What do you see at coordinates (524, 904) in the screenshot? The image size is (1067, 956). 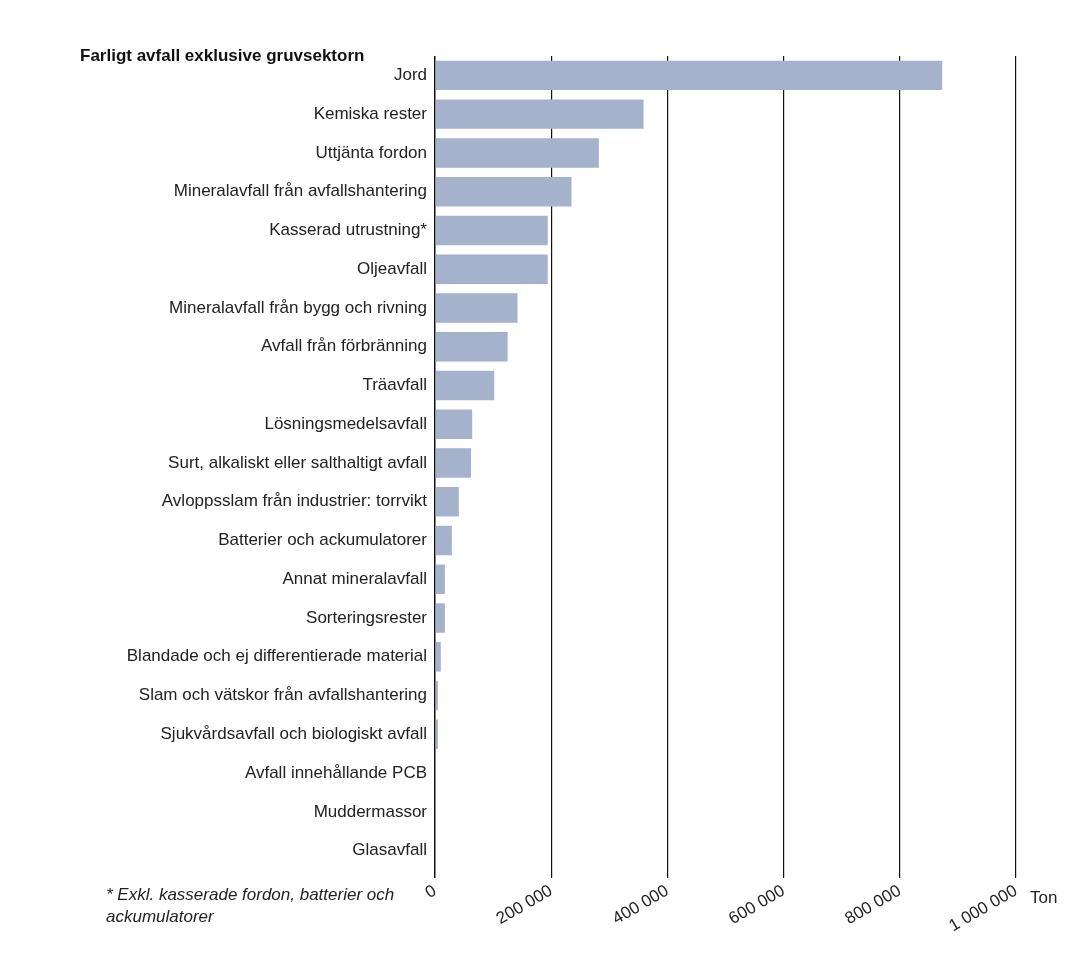 I see `x-tick-label: 200 000` at bounding box center [524, 904].